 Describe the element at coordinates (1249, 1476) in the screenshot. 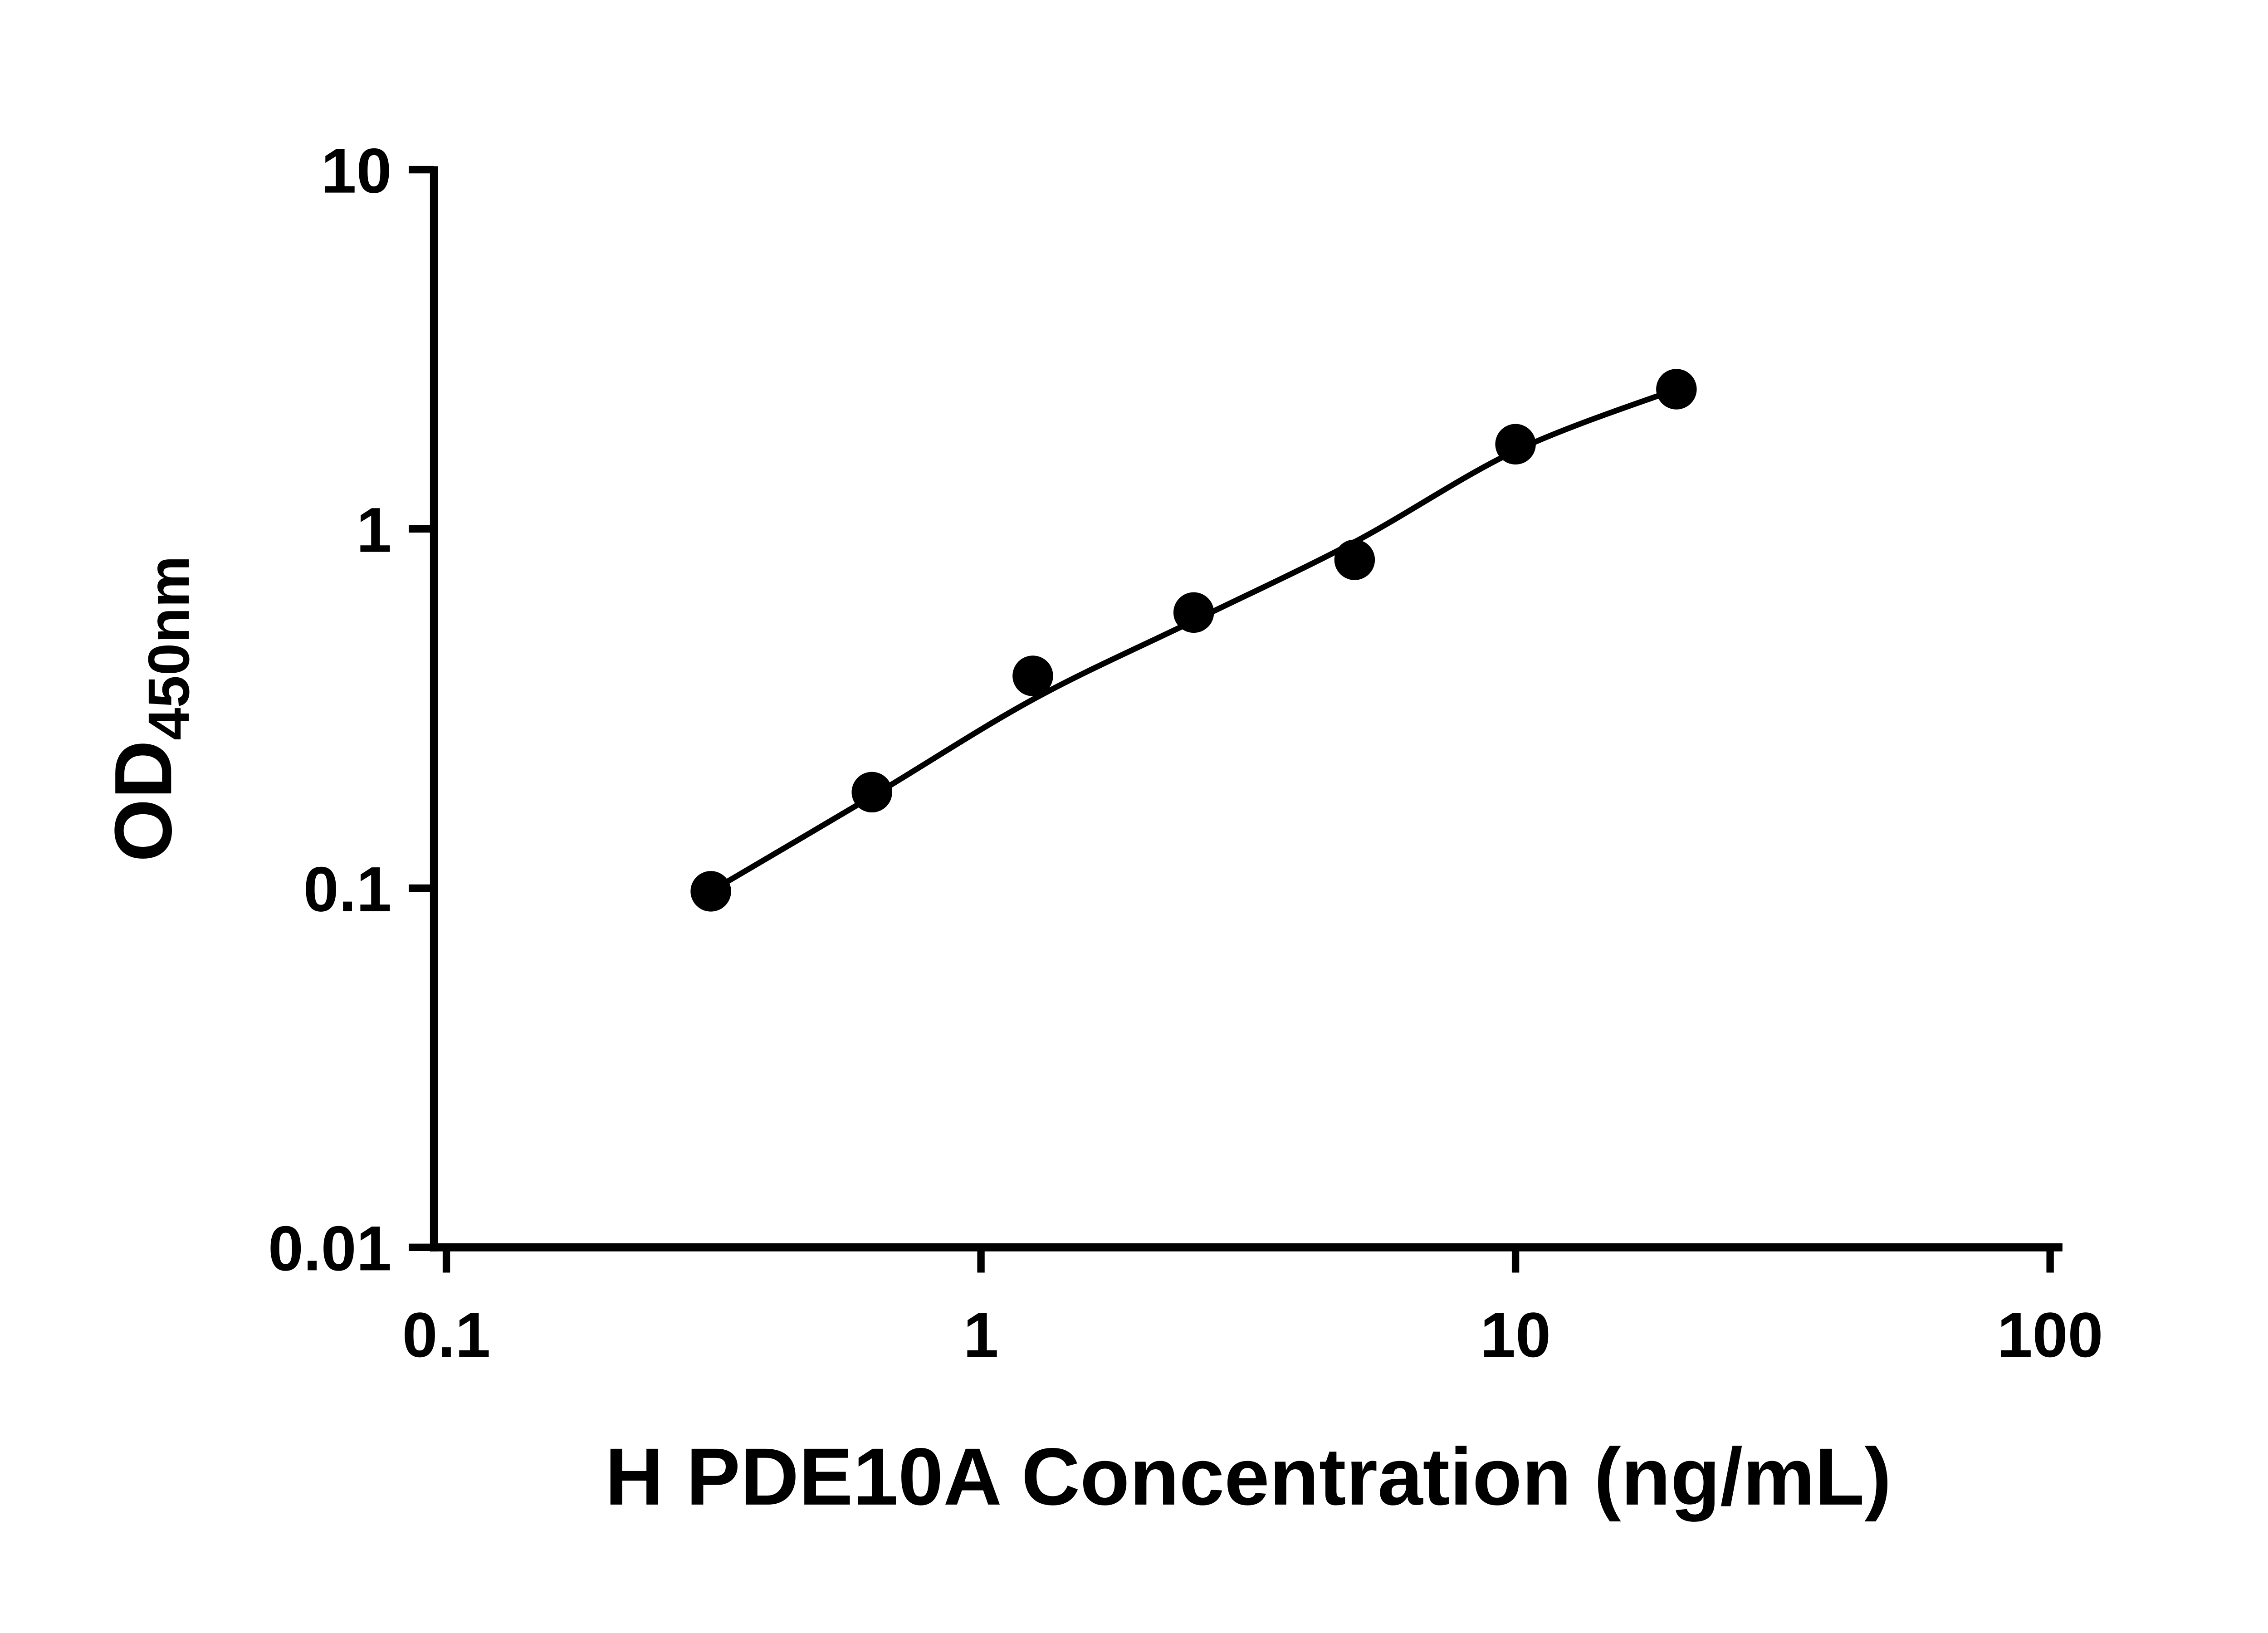

I see `x-axis-title: H PDE10A Concentration (ng/mL)` at that location.